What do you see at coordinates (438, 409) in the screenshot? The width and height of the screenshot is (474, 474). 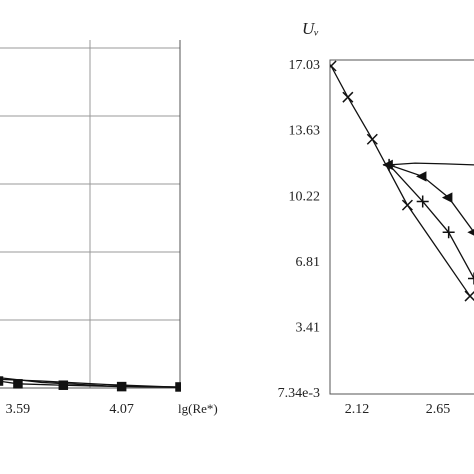 I see `x-tick-label: 2.65` at bounding box center [438, 409].